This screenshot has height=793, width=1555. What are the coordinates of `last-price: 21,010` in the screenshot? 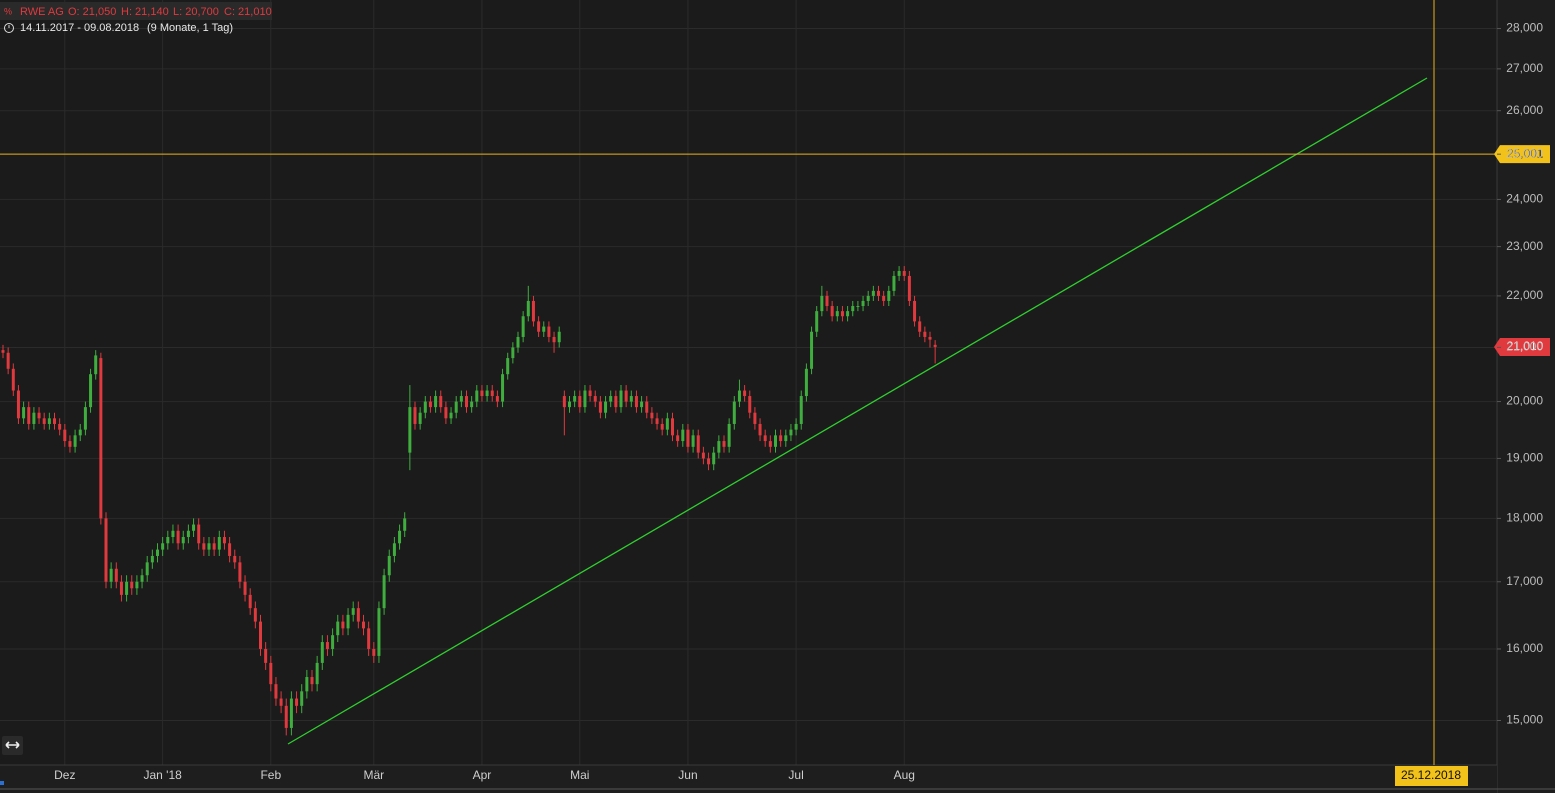 It's located at (1525, 346).